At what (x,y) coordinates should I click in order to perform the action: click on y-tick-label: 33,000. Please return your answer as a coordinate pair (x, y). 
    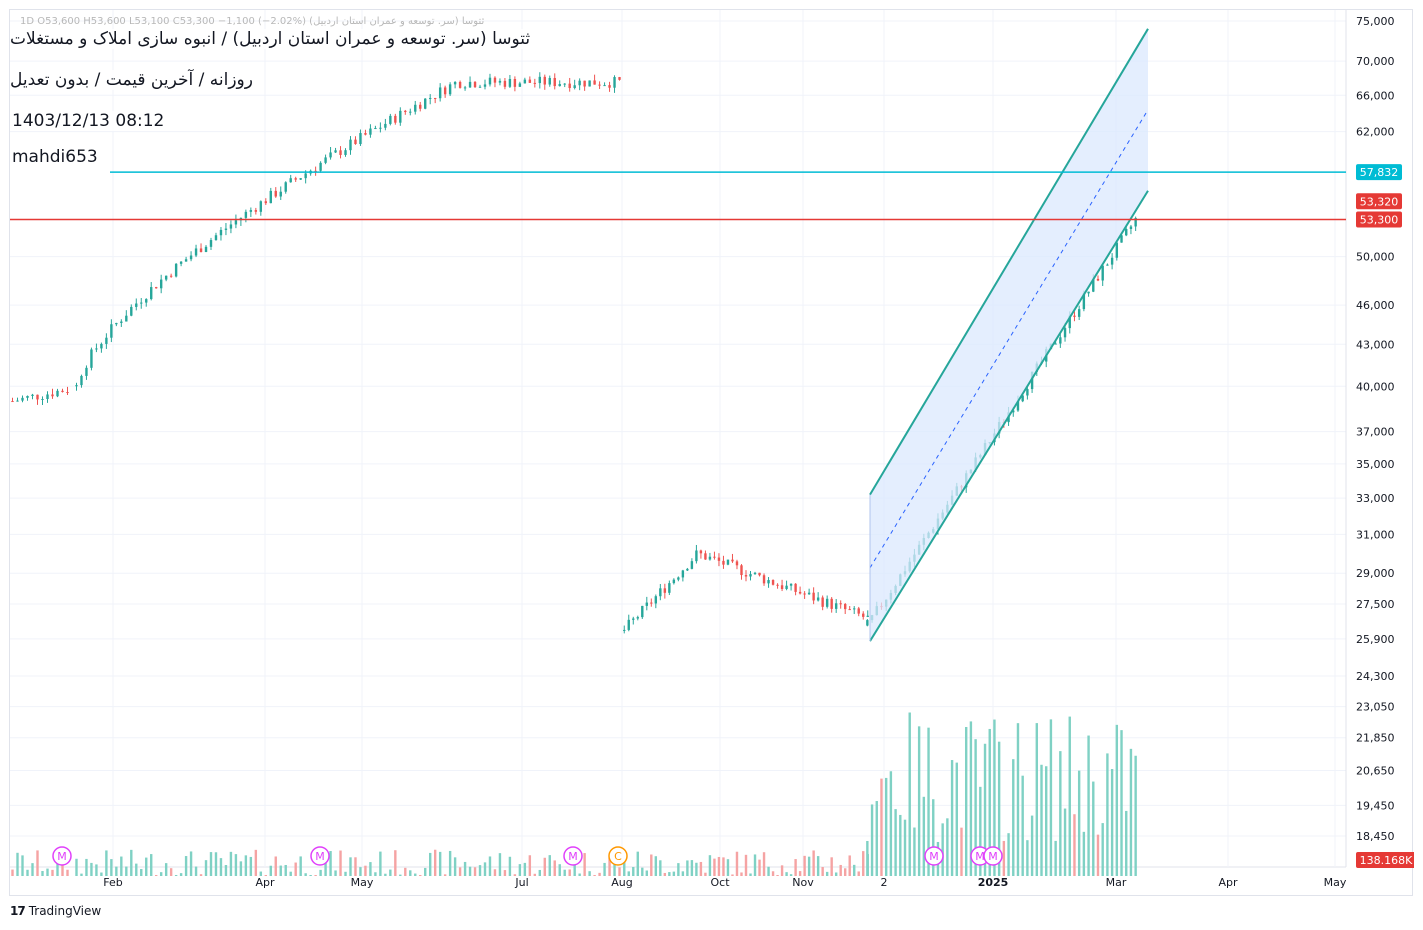
    Looking at the image, I should click on (1375, 498).